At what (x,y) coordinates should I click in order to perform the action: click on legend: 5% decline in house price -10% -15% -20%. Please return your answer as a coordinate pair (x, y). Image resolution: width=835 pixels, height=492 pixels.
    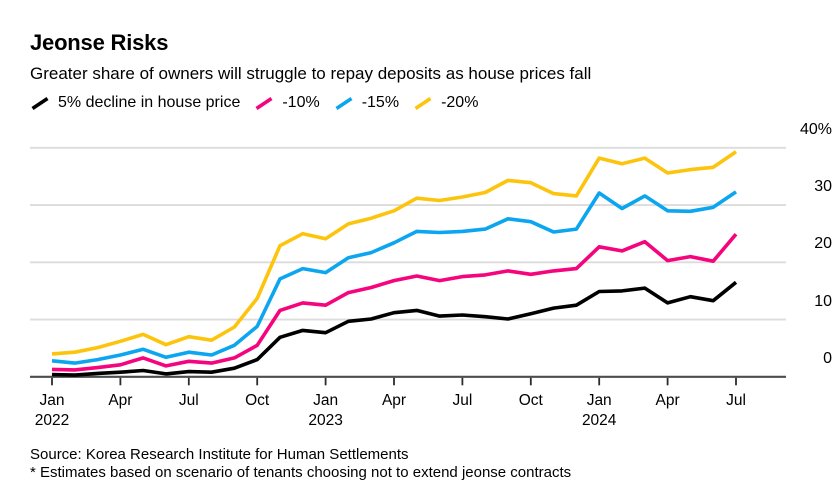
    Looking at the image, I should click on (254, 103).